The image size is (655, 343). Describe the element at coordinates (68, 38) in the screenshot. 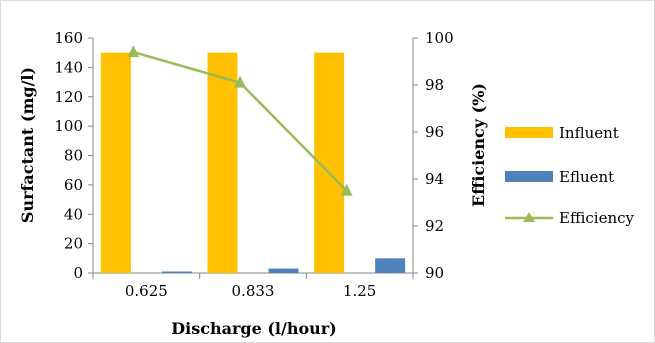

I see `left-tick-label: 160` at that location.